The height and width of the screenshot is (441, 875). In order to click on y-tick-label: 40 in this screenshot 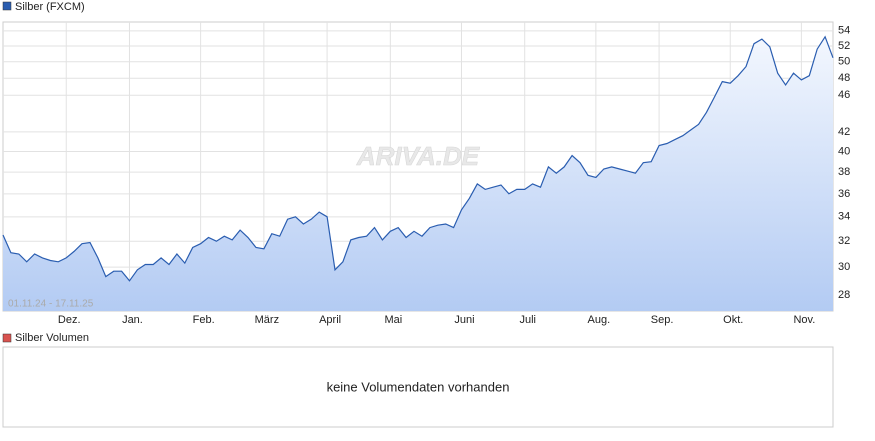, I will do `click(844, 151)`.